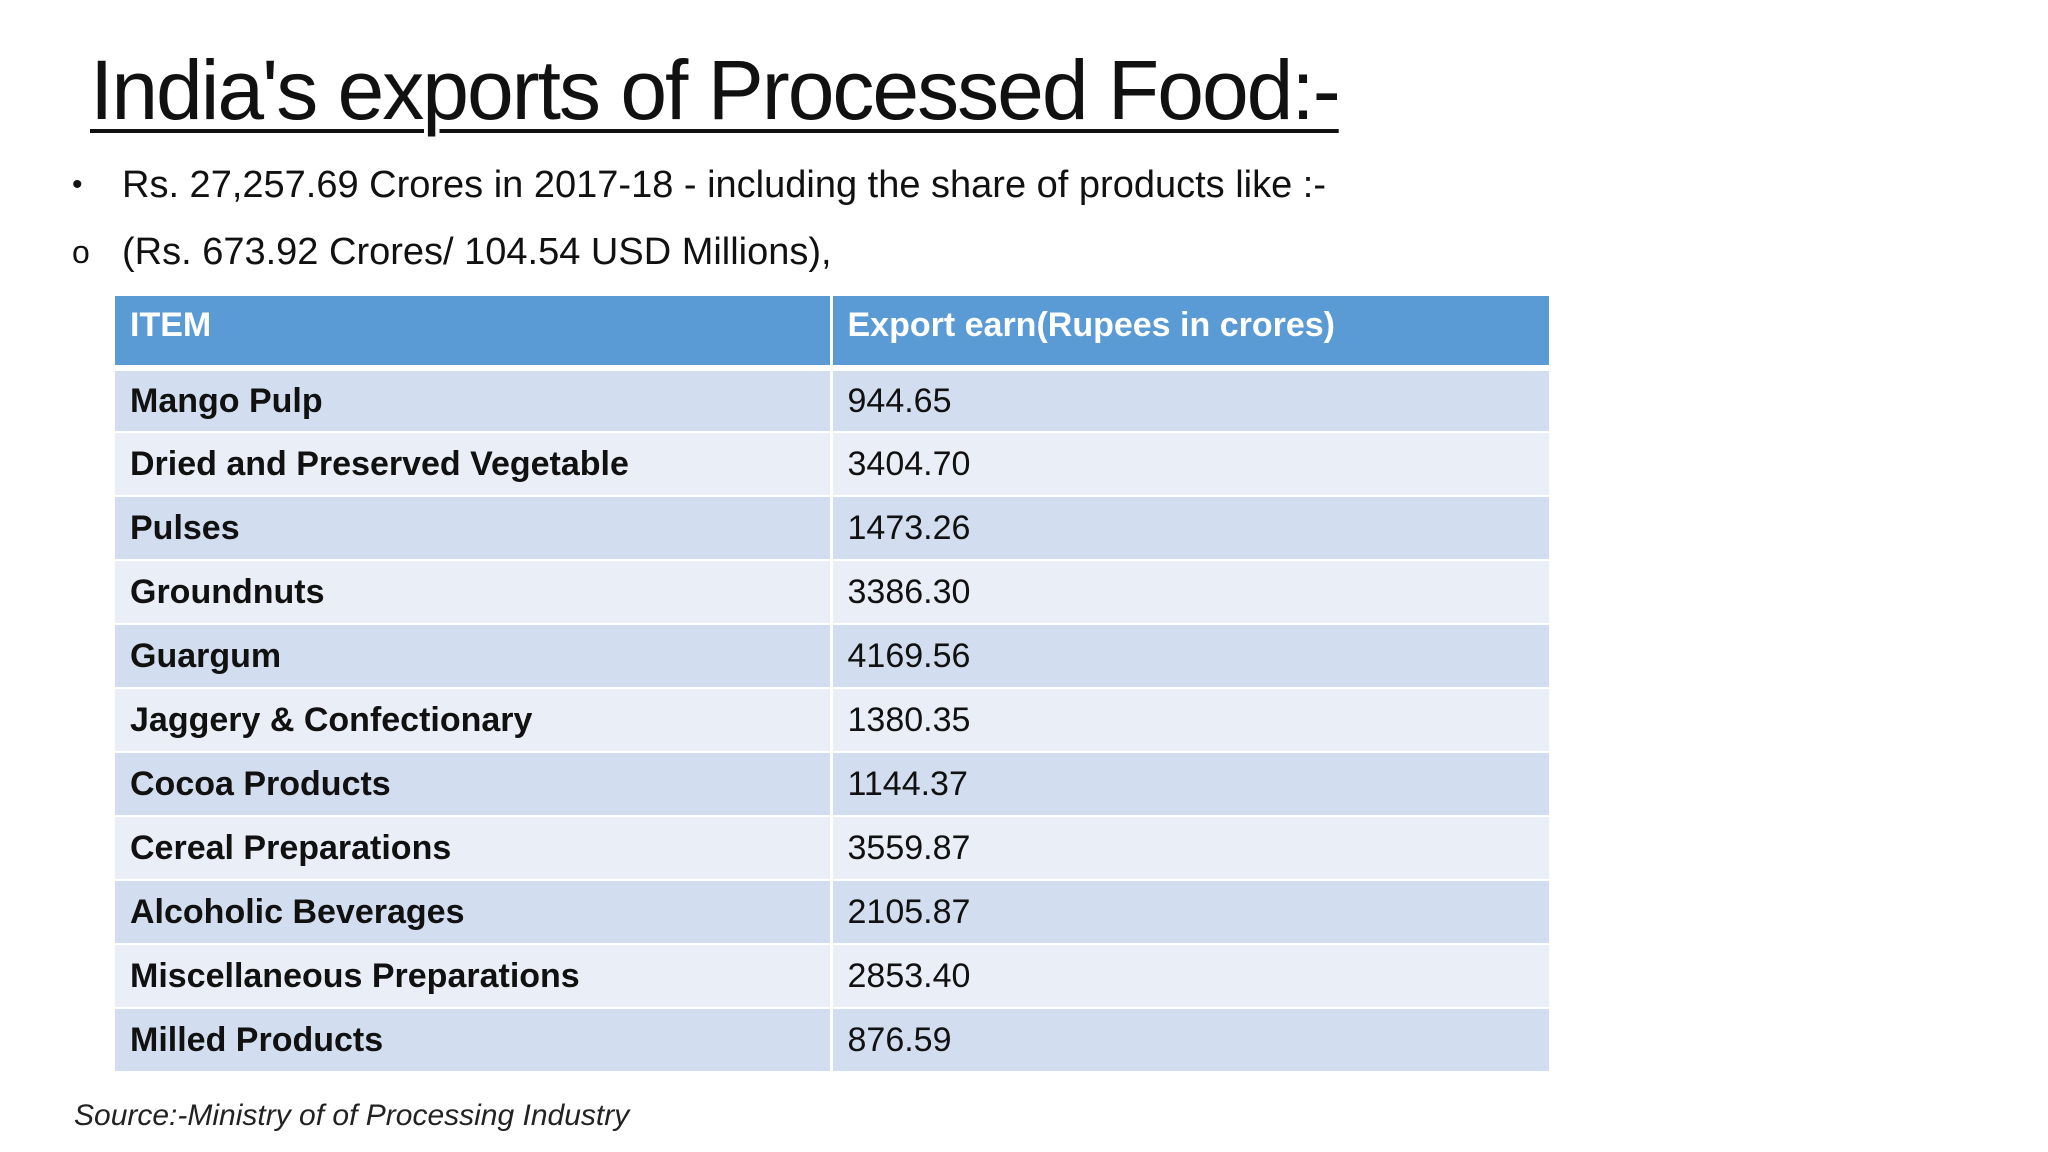 The width and height of the screenshot is (2048, 1152). Describe the element at coordinates (1190, 528) in the screenshot. I see `export-value-cell: 1473.26` at that location.